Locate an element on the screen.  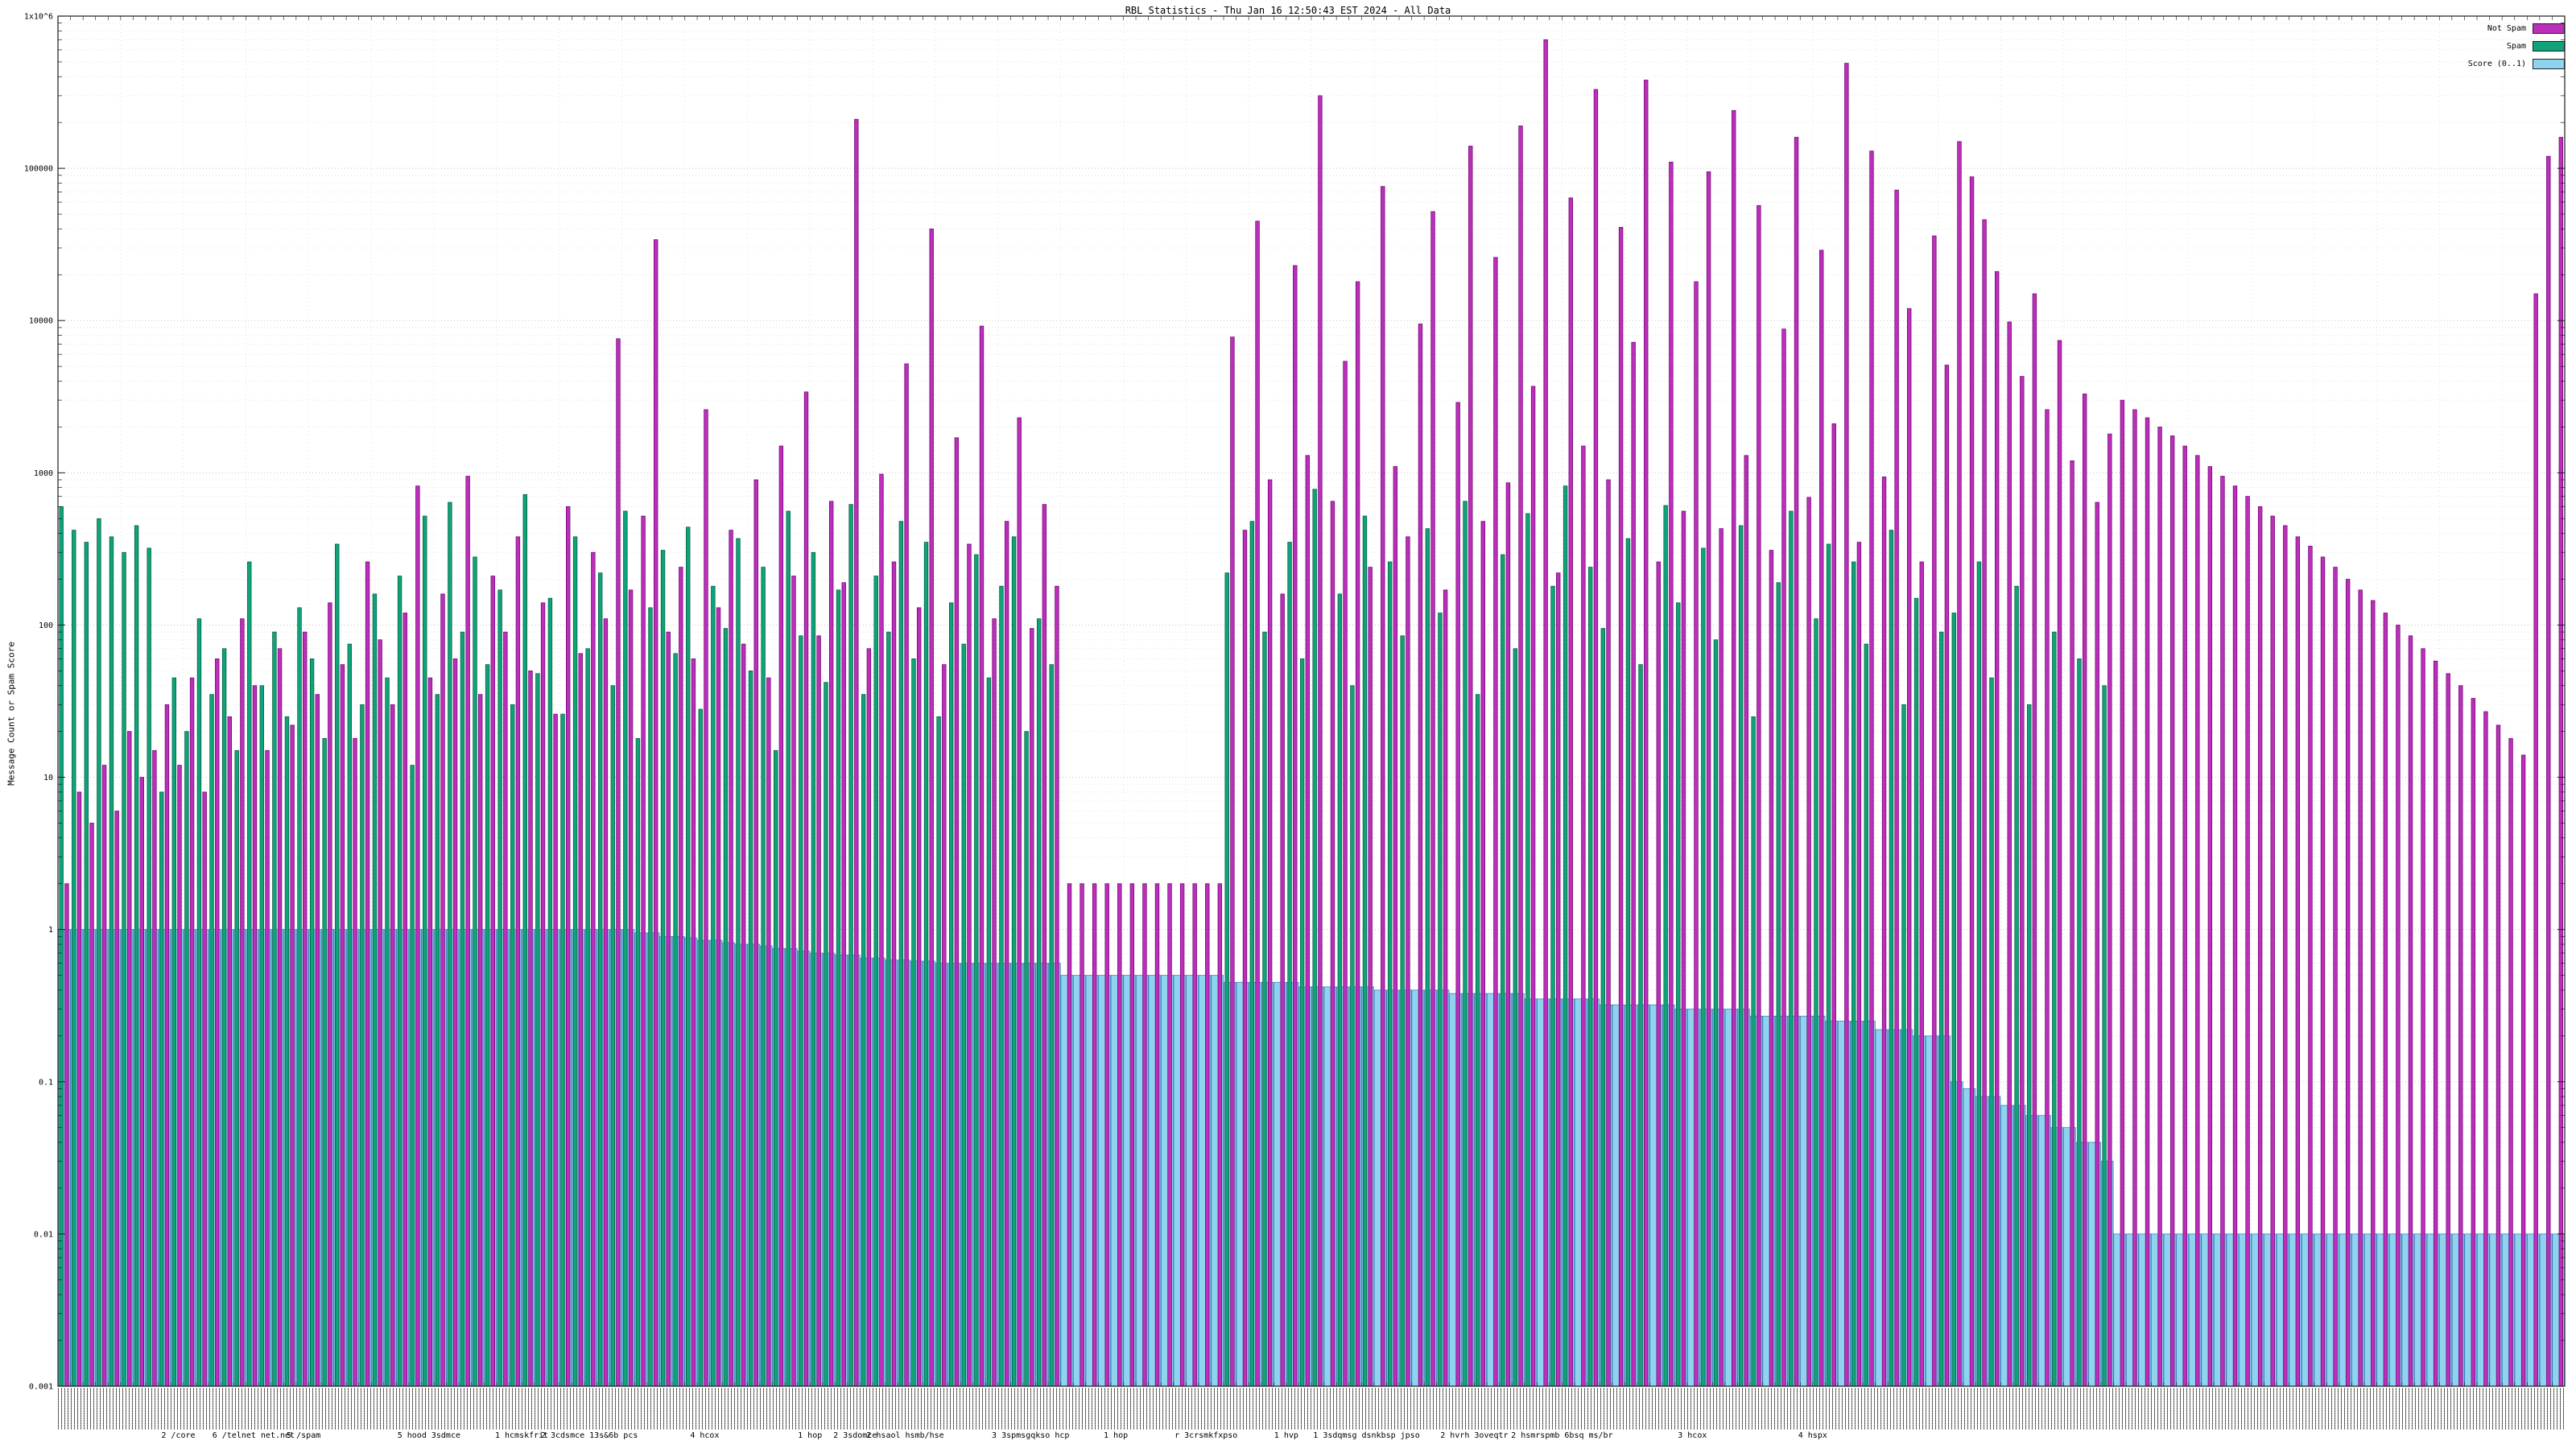
x-group-caption: 2 hsaol hsmb/hse is located at coordinates (905, 1435).